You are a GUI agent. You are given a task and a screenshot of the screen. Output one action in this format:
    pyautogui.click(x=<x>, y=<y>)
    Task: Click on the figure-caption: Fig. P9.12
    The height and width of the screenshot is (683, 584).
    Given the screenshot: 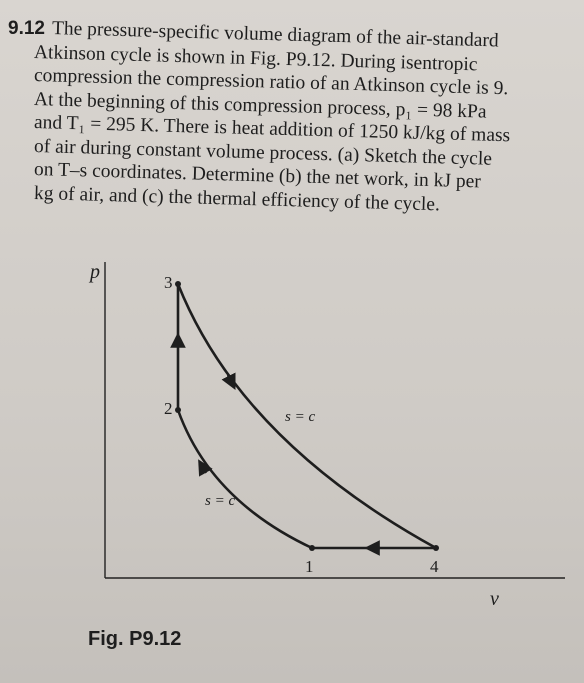 What is the action you would take?
    pyautogui.click(x=134, y=639)
    